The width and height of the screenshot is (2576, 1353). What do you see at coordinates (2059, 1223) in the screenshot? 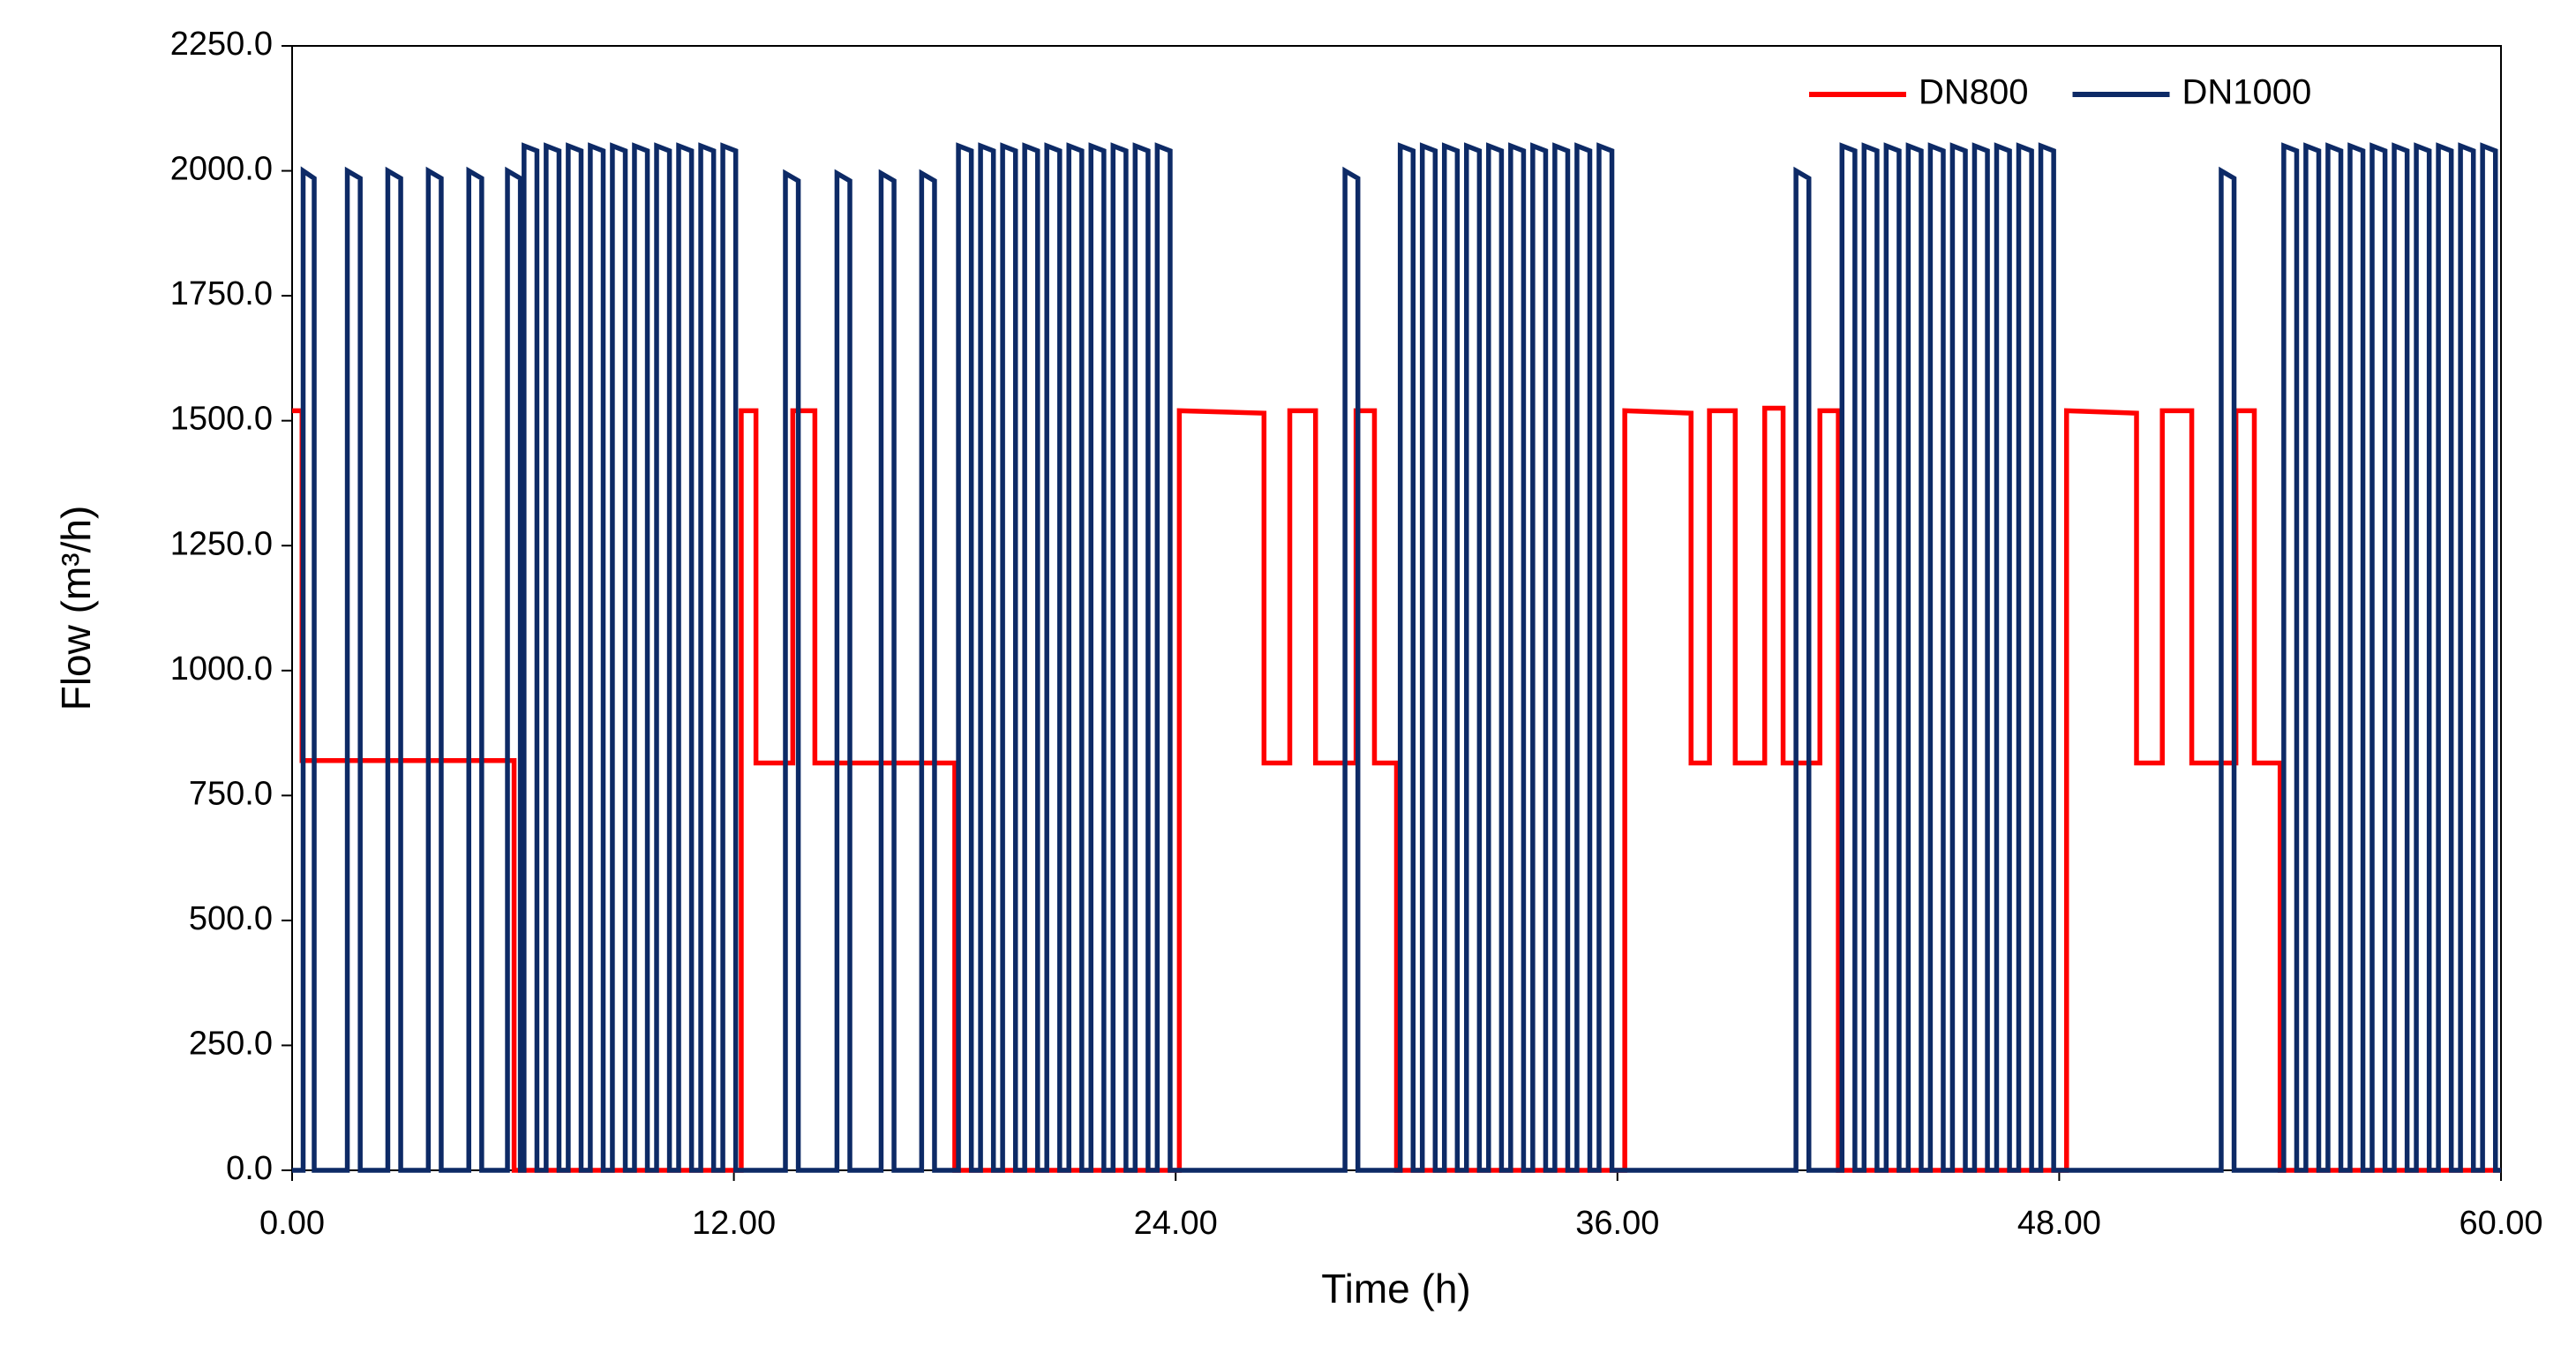
I see `x-tick-label: 48.00` at bounding box center [2059, 1223].